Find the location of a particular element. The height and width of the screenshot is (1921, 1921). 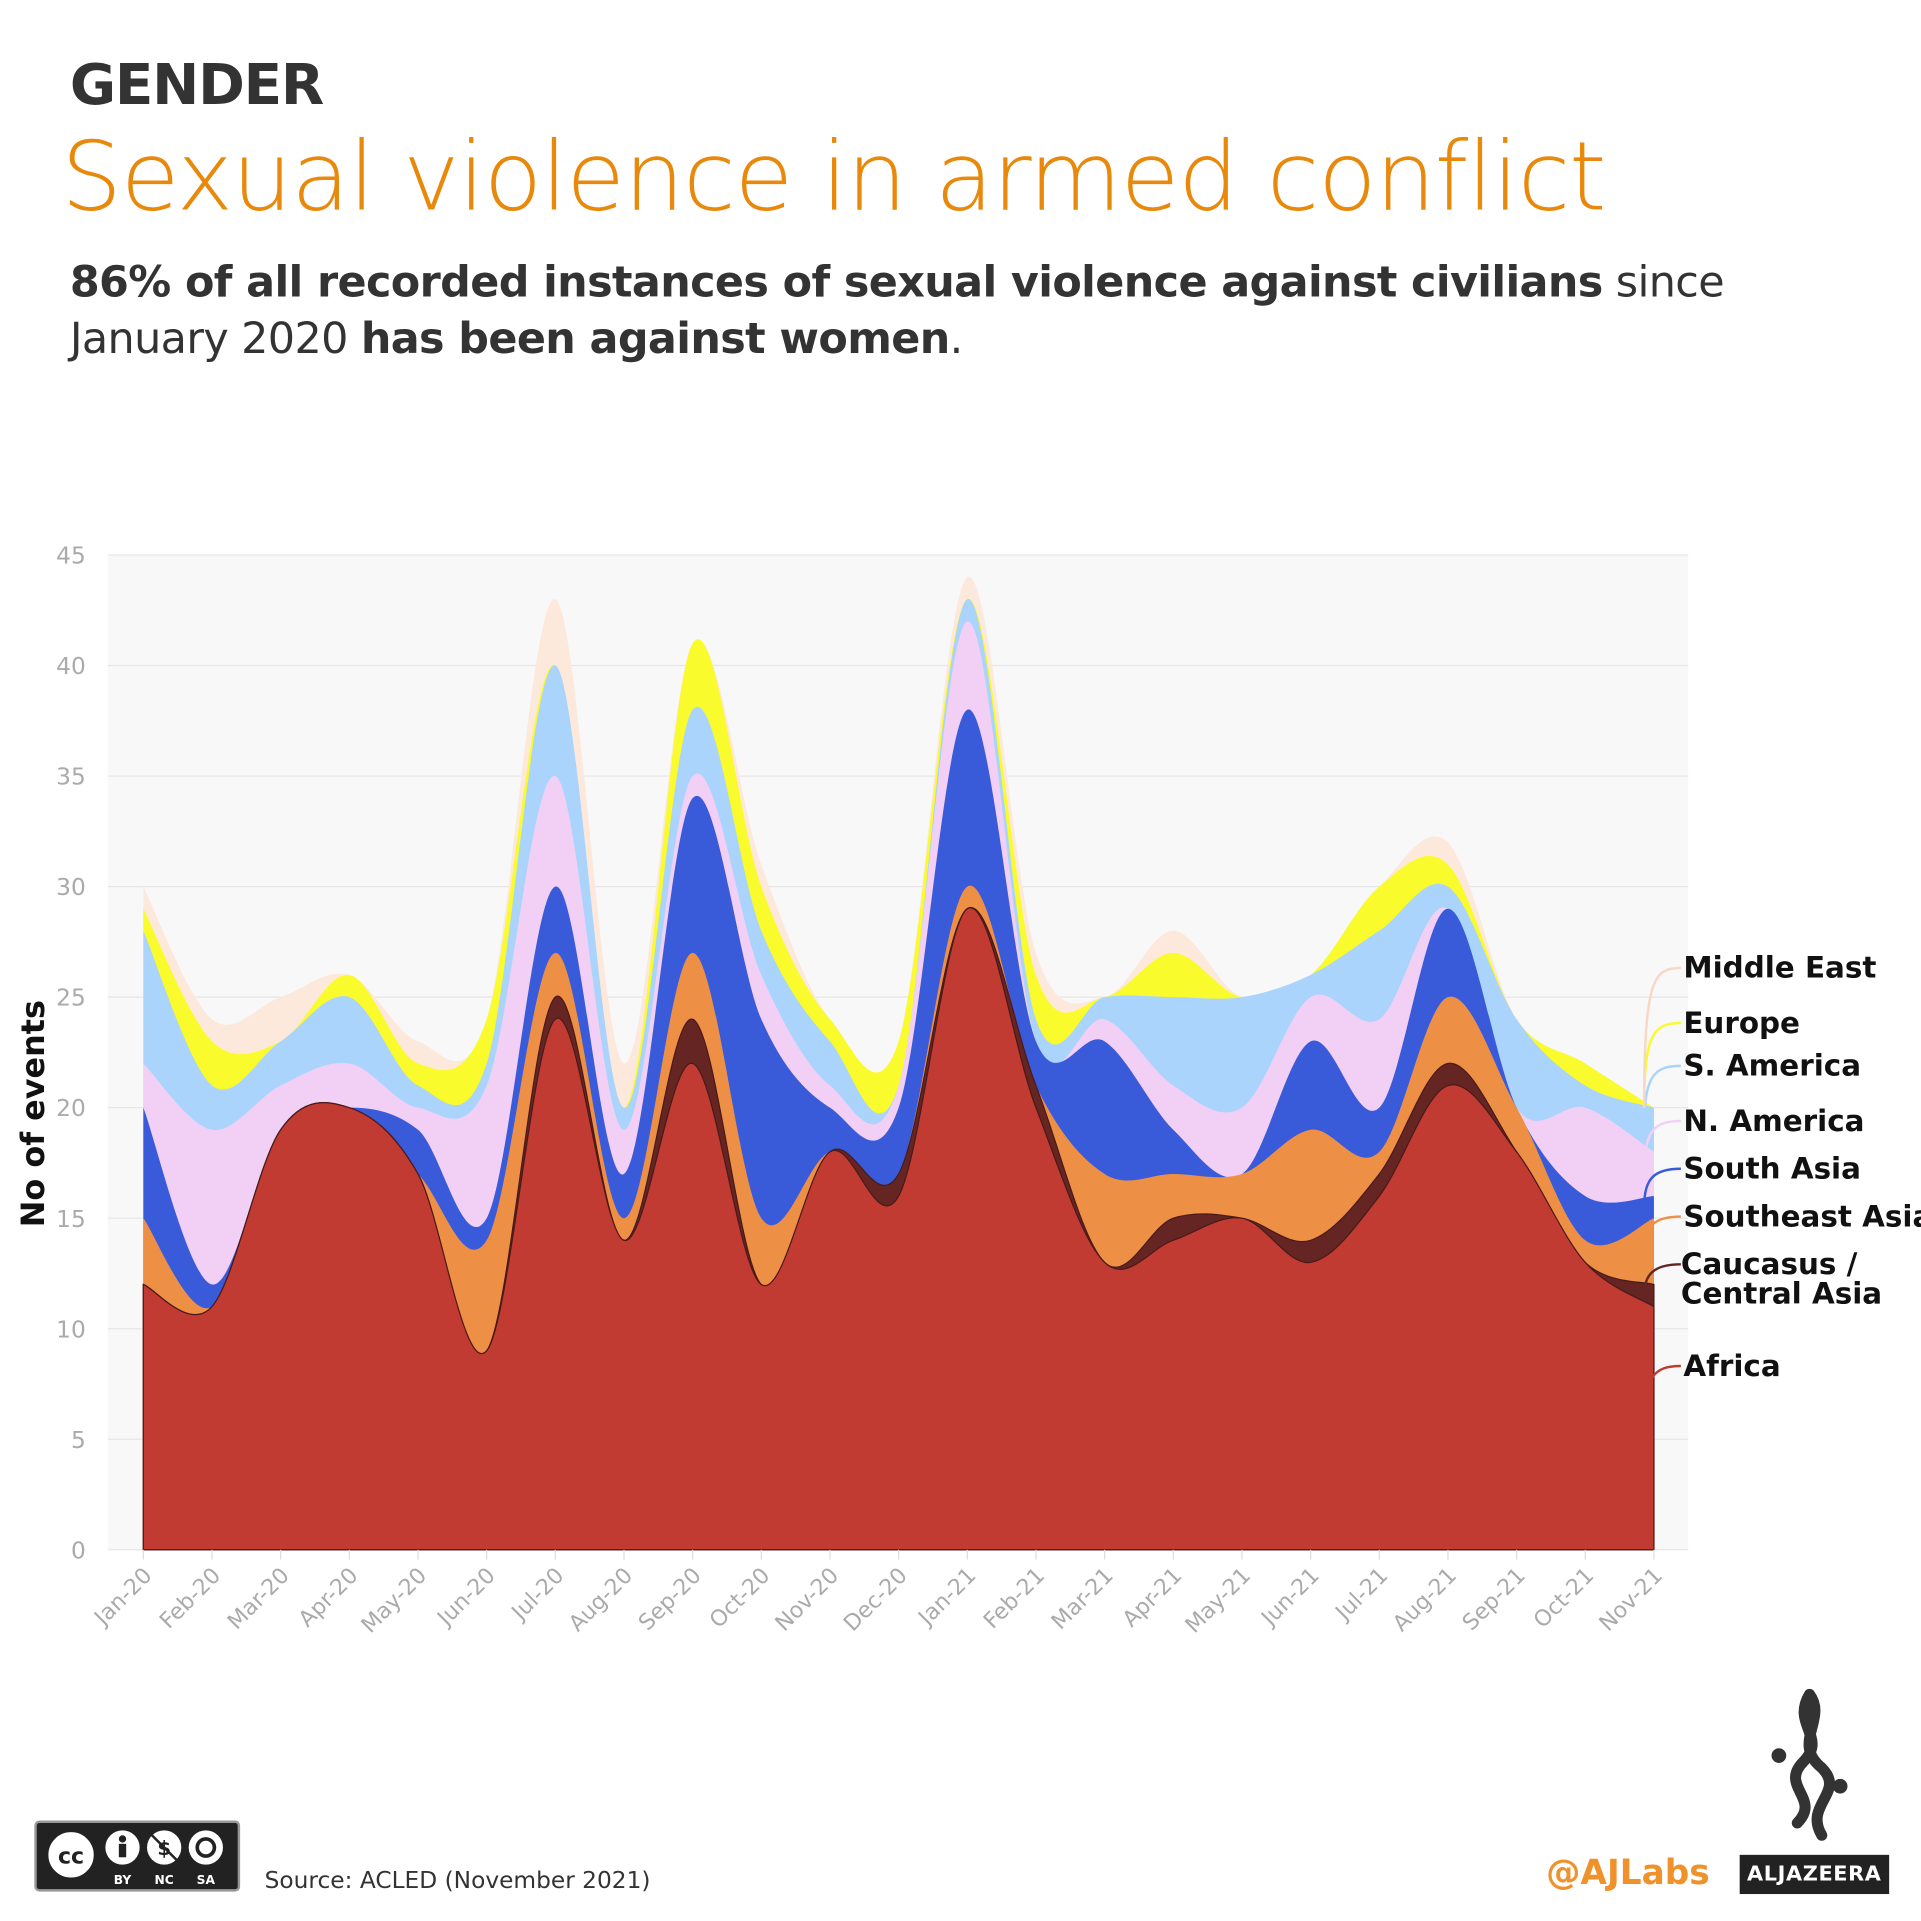

legend-label: Southeast Asia is located at coordinates (1802, 1216).